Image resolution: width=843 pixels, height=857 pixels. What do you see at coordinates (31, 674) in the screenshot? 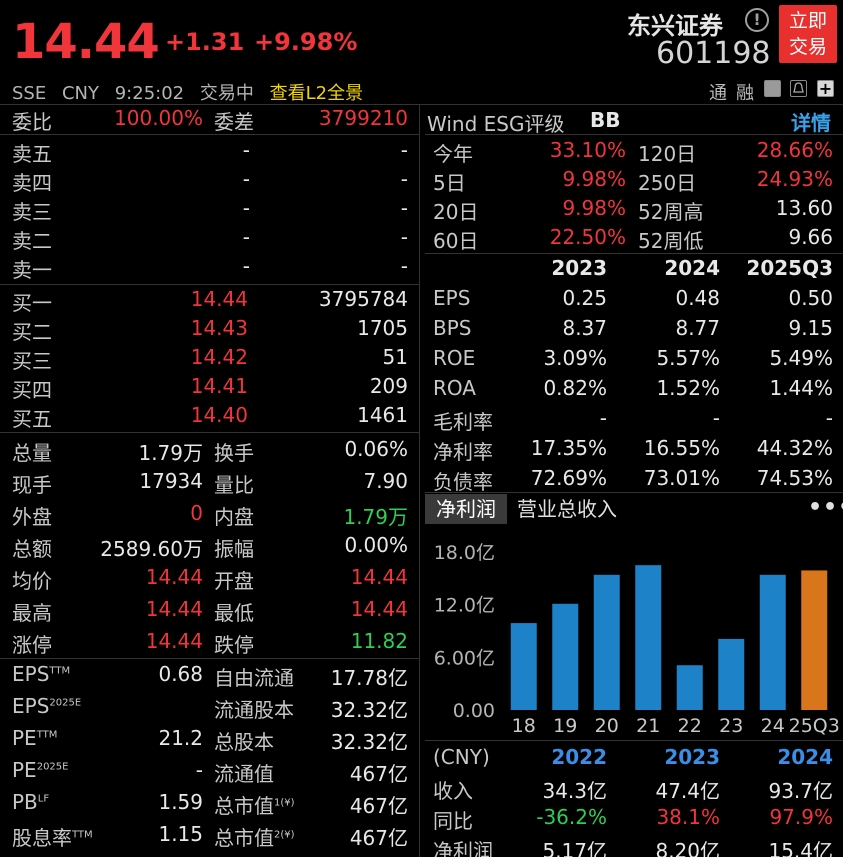
I see `valuation-label-text: EPS` at bounding box center [31, 674].